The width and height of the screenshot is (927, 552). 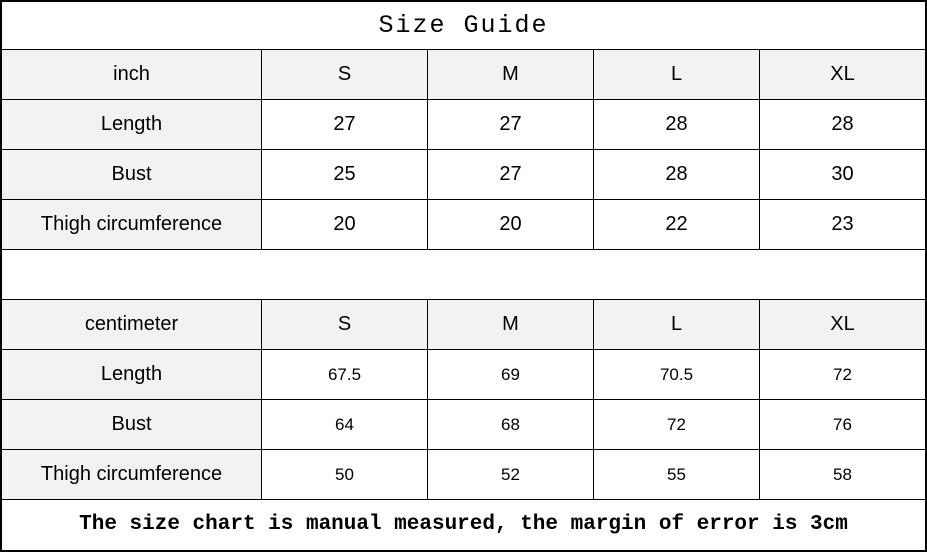 What do you see at coordinates (345, 174) in the screenshot?
I see `measurement-value: 25` at bounding box center [345, 174].